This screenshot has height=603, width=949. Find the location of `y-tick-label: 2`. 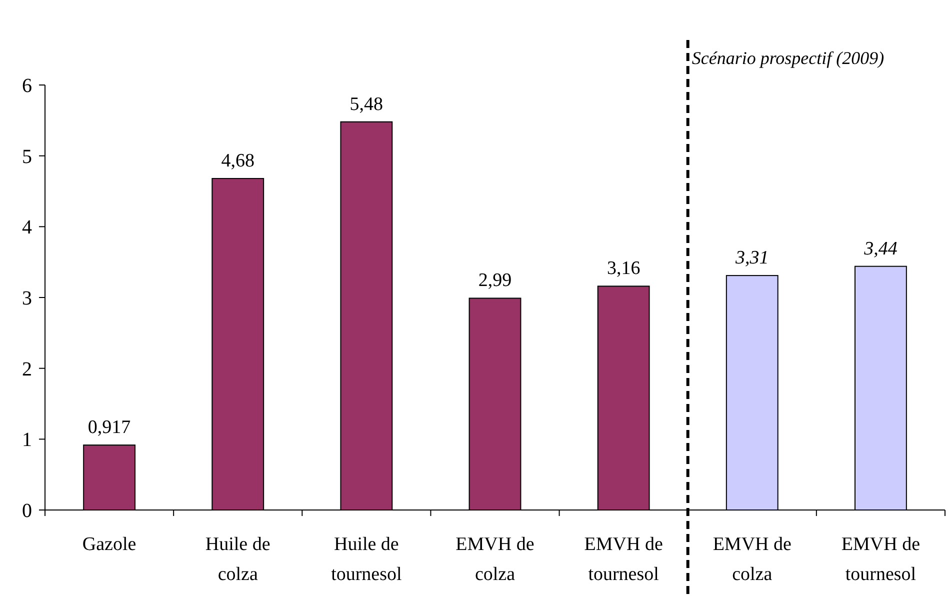

y-tick-label: 2 is located at coordinates (27, 369).